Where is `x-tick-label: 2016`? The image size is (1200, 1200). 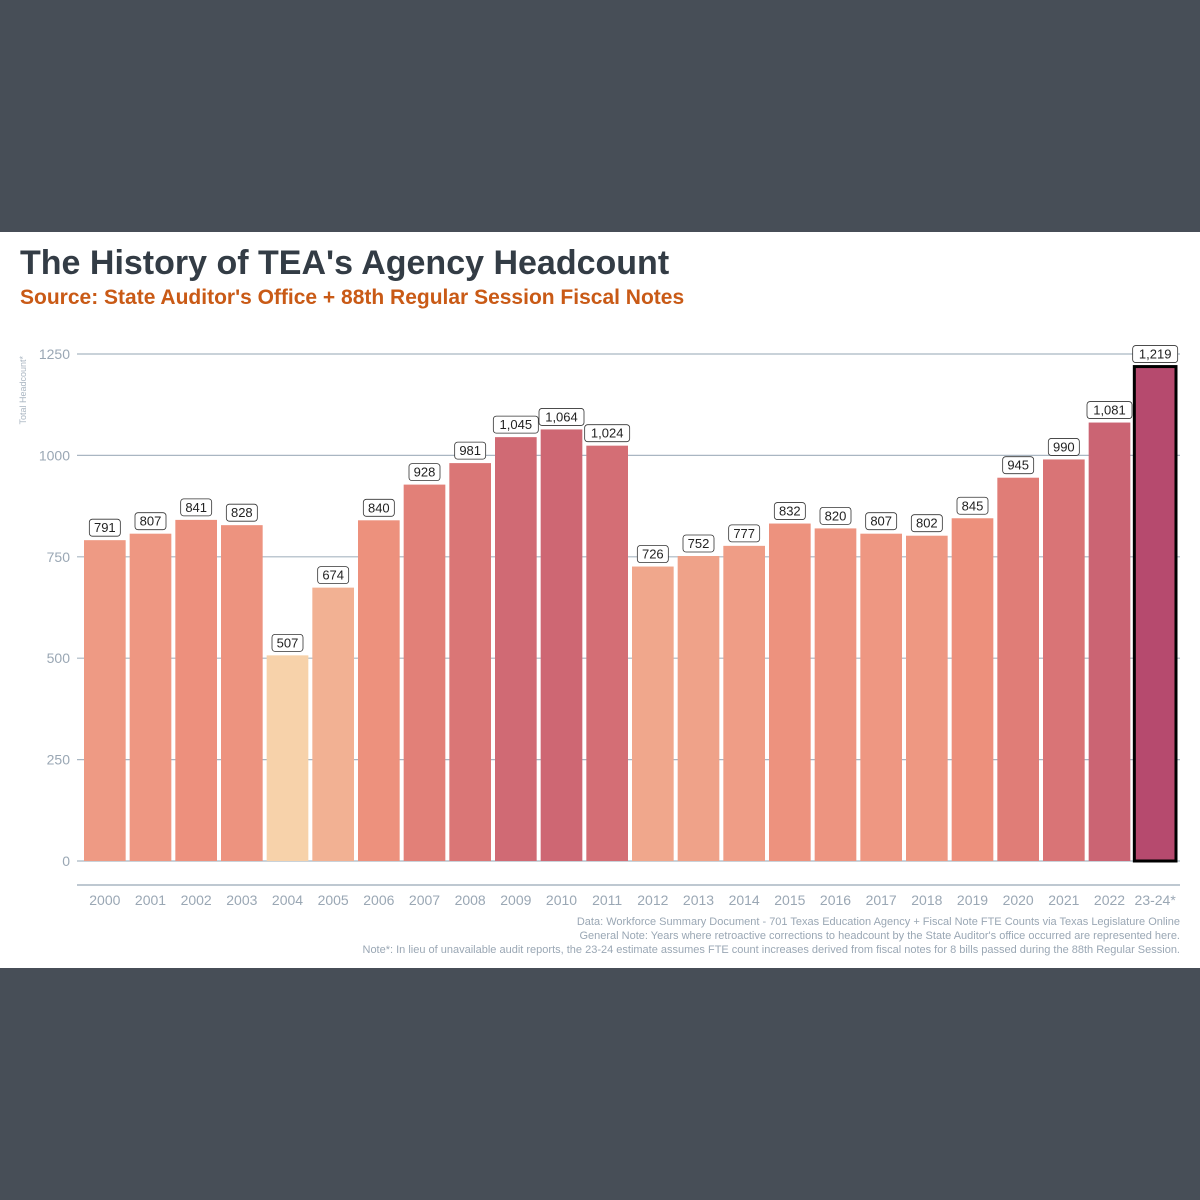
x-tick-label: 2016 is located at coordinates (835, 900).